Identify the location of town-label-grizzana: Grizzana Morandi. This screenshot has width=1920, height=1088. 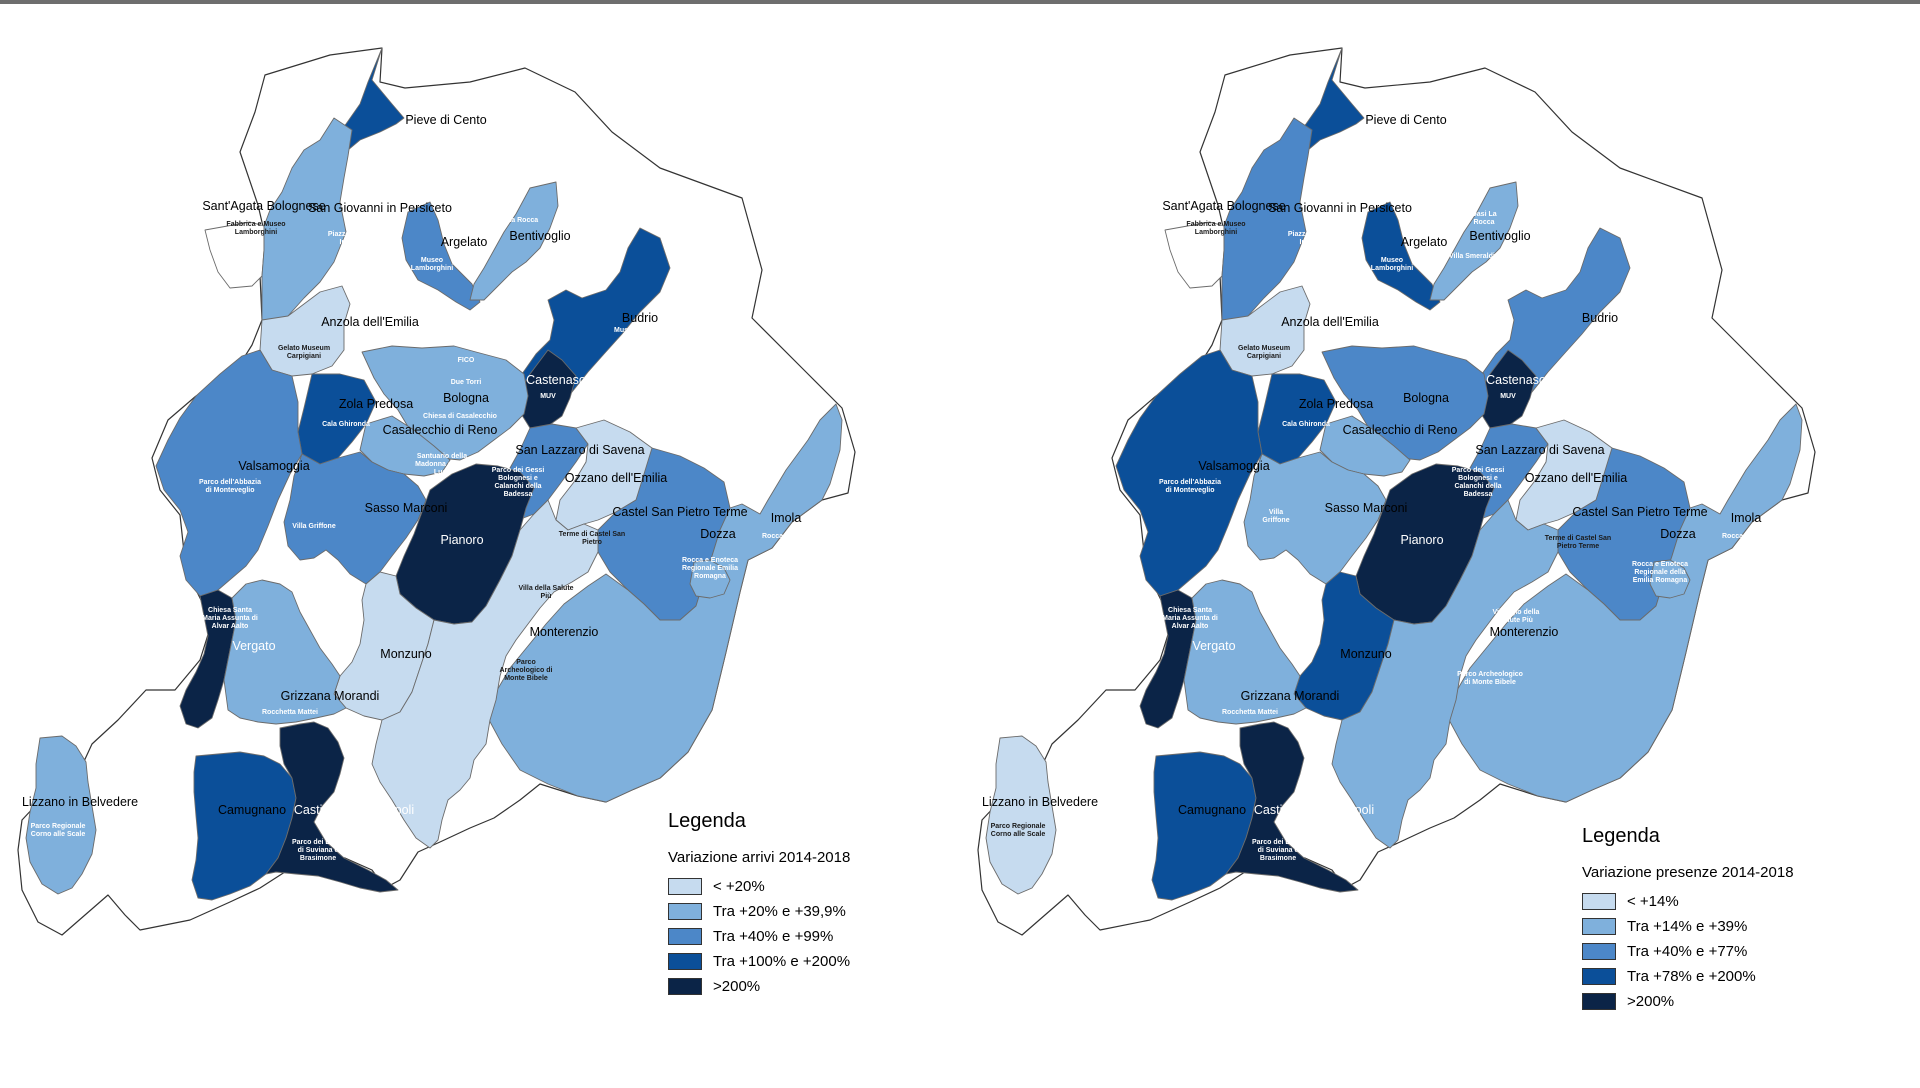
(330, 696).